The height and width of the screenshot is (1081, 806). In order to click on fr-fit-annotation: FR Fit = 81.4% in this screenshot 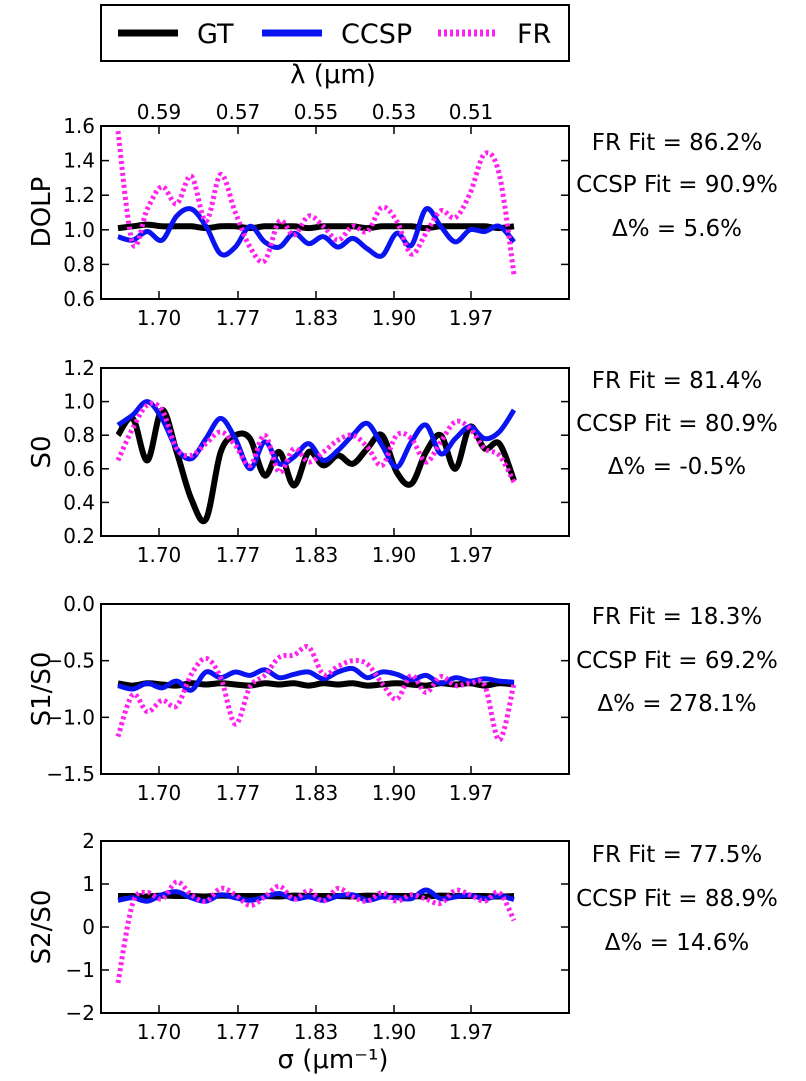, I will do `click(677, 381)`.